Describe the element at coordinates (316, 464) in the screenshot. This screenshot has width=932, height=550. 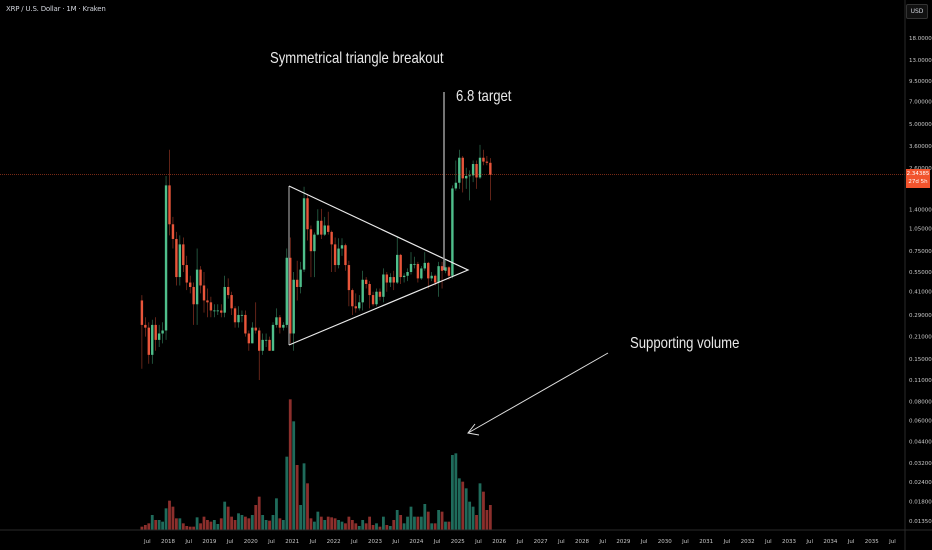
I see `volume-bars` at that location.